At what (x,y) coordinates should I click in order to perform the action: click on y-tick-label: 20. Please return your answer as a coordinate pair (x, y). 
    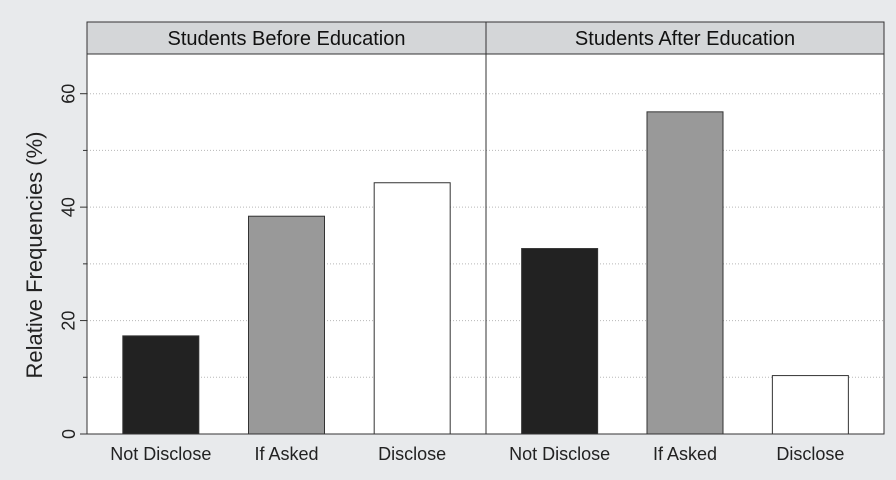
    Looking at the image, I should click on (69, 321).